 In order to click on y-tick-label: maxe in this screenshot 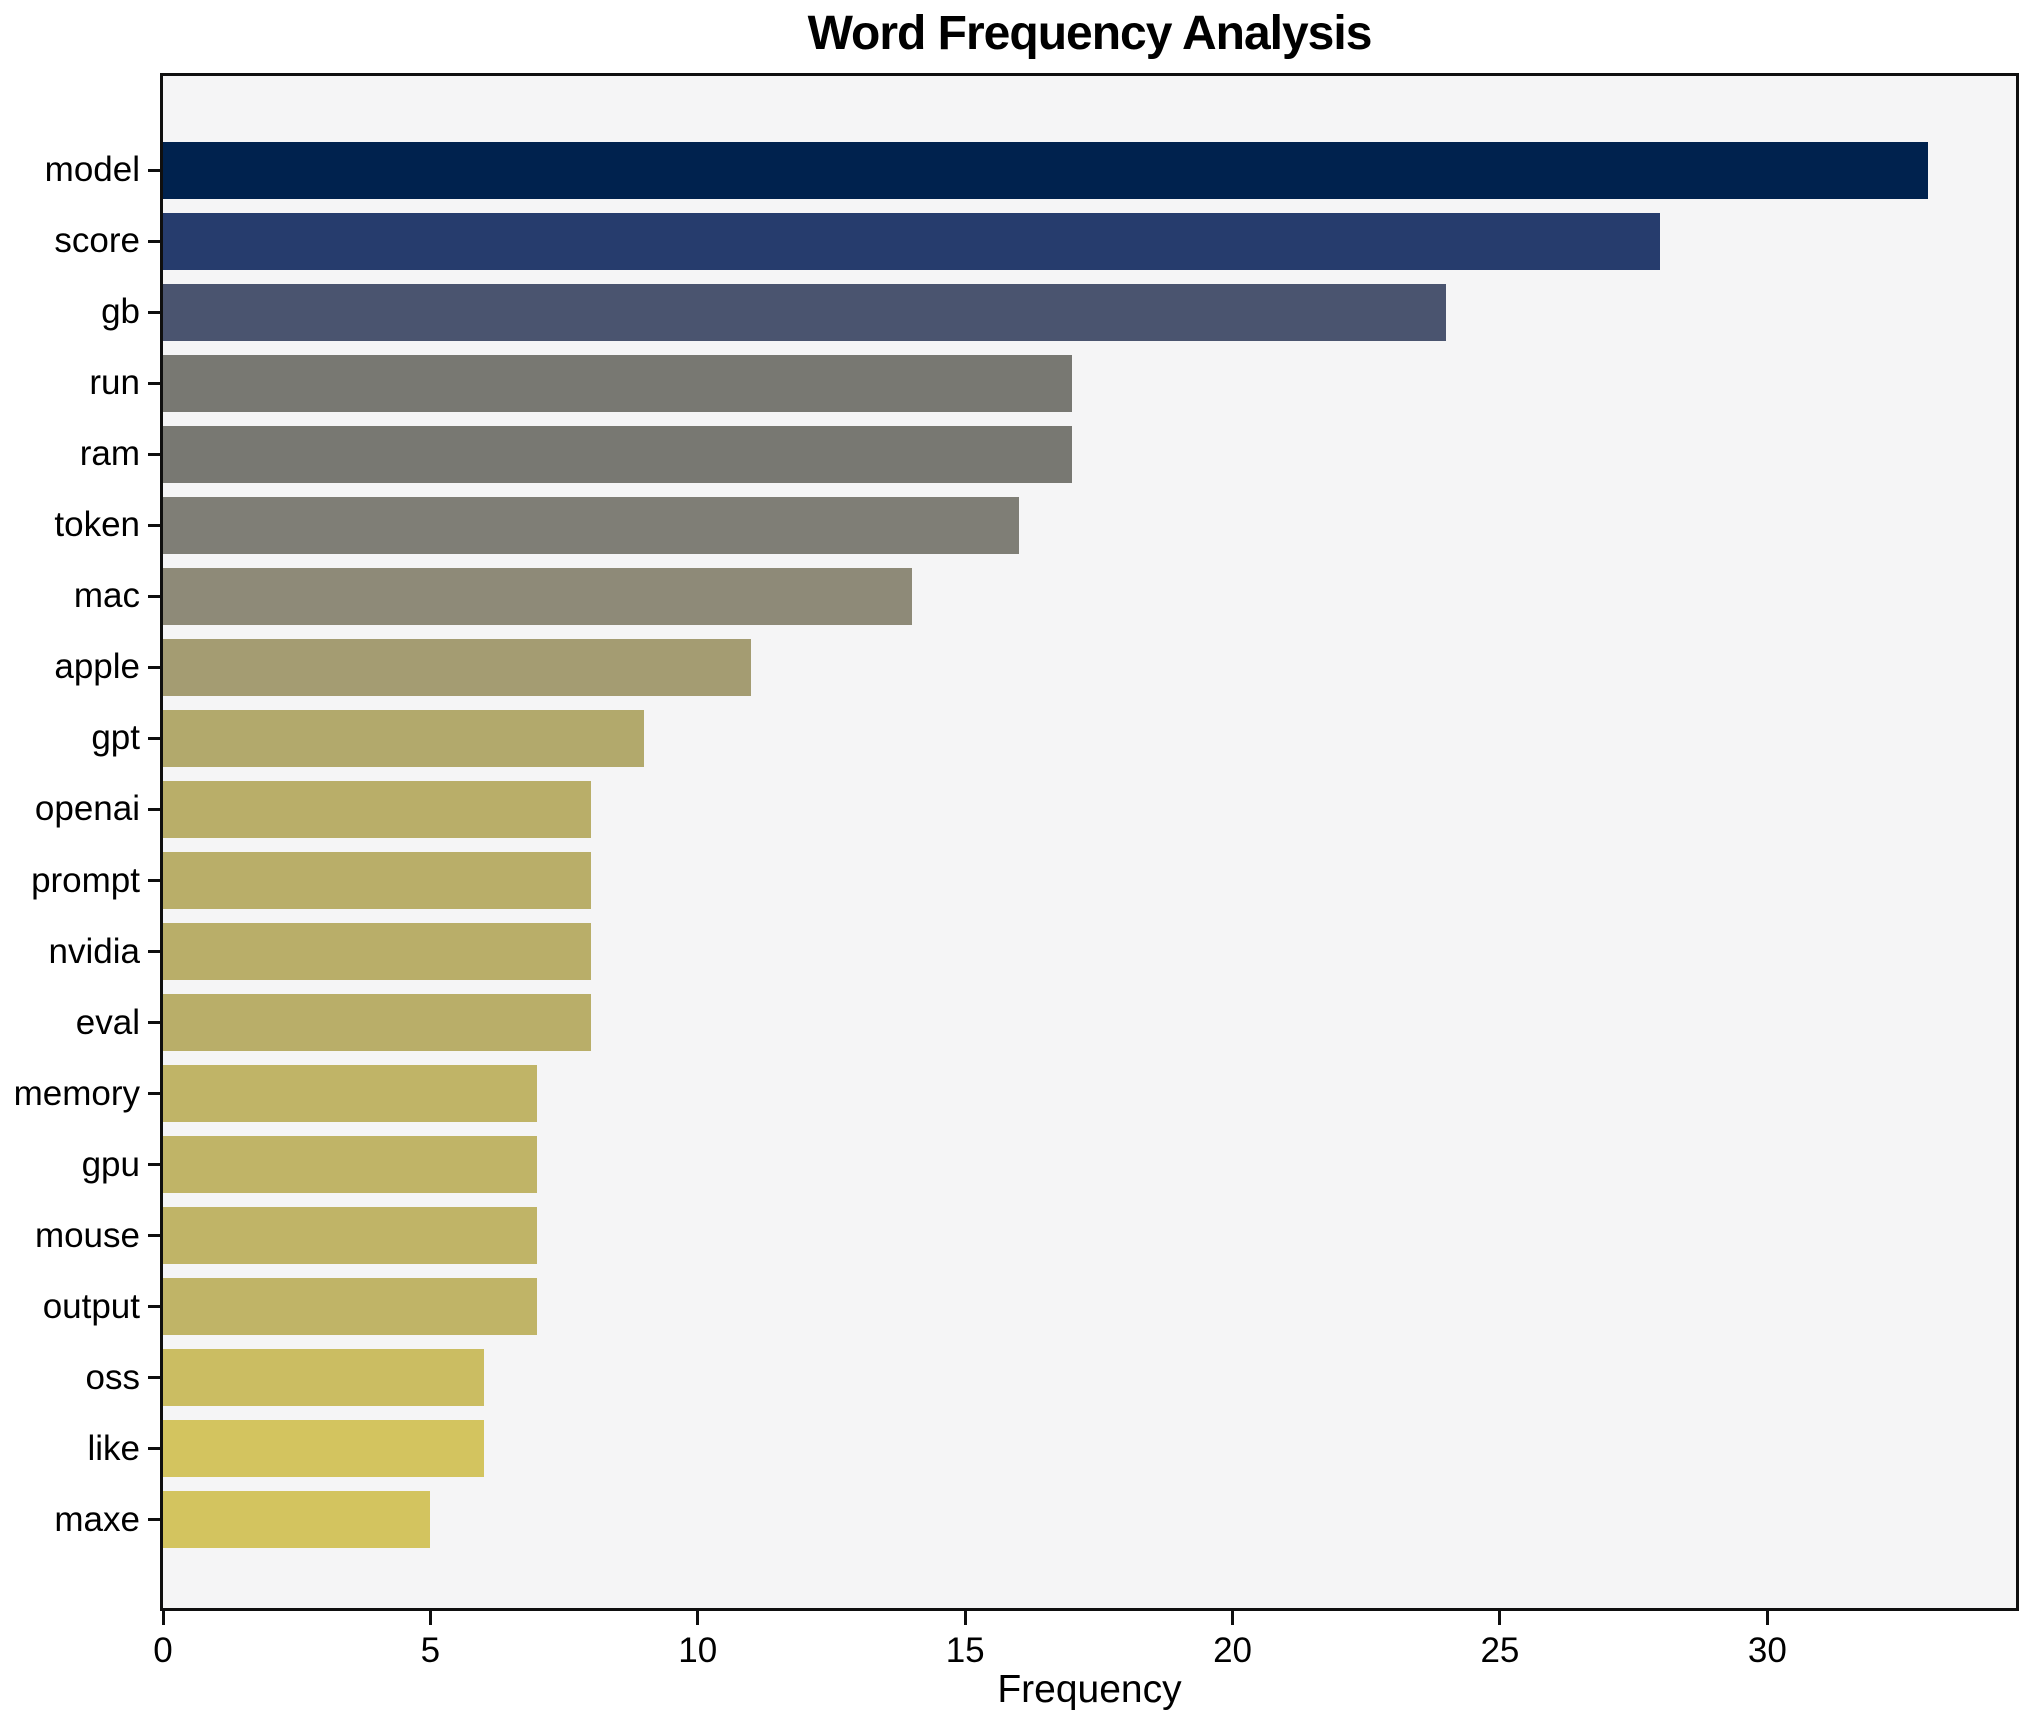, I will do `click(97, 1519)`.